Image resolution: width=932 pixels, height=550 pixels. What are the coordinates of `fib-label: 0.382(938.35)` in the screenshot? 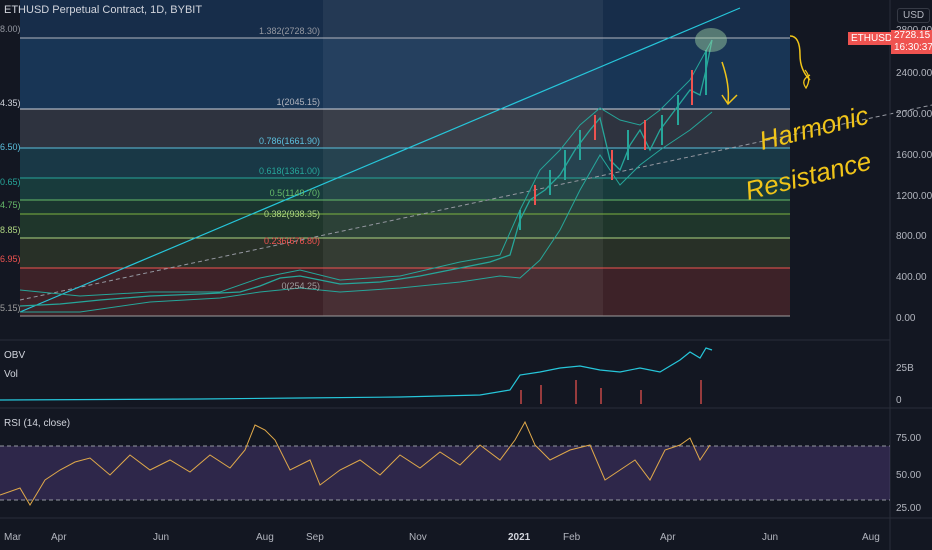 It's located at (292, 214).